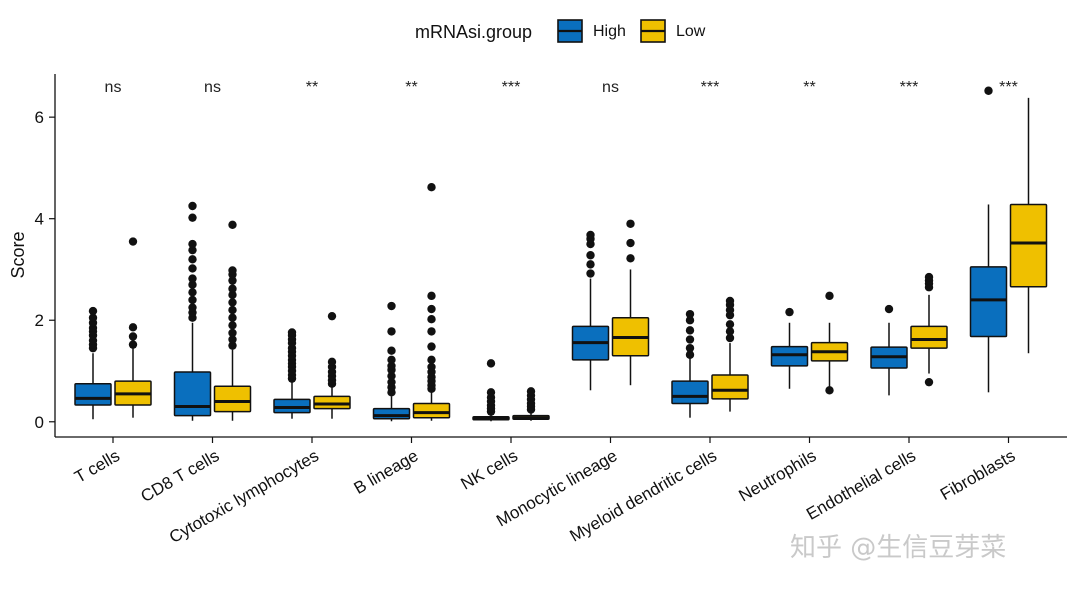  What do you see at coordinates (591, 31) in the screenshot?
I see `legend-entry-high: High` at bounding box center [591, 31].